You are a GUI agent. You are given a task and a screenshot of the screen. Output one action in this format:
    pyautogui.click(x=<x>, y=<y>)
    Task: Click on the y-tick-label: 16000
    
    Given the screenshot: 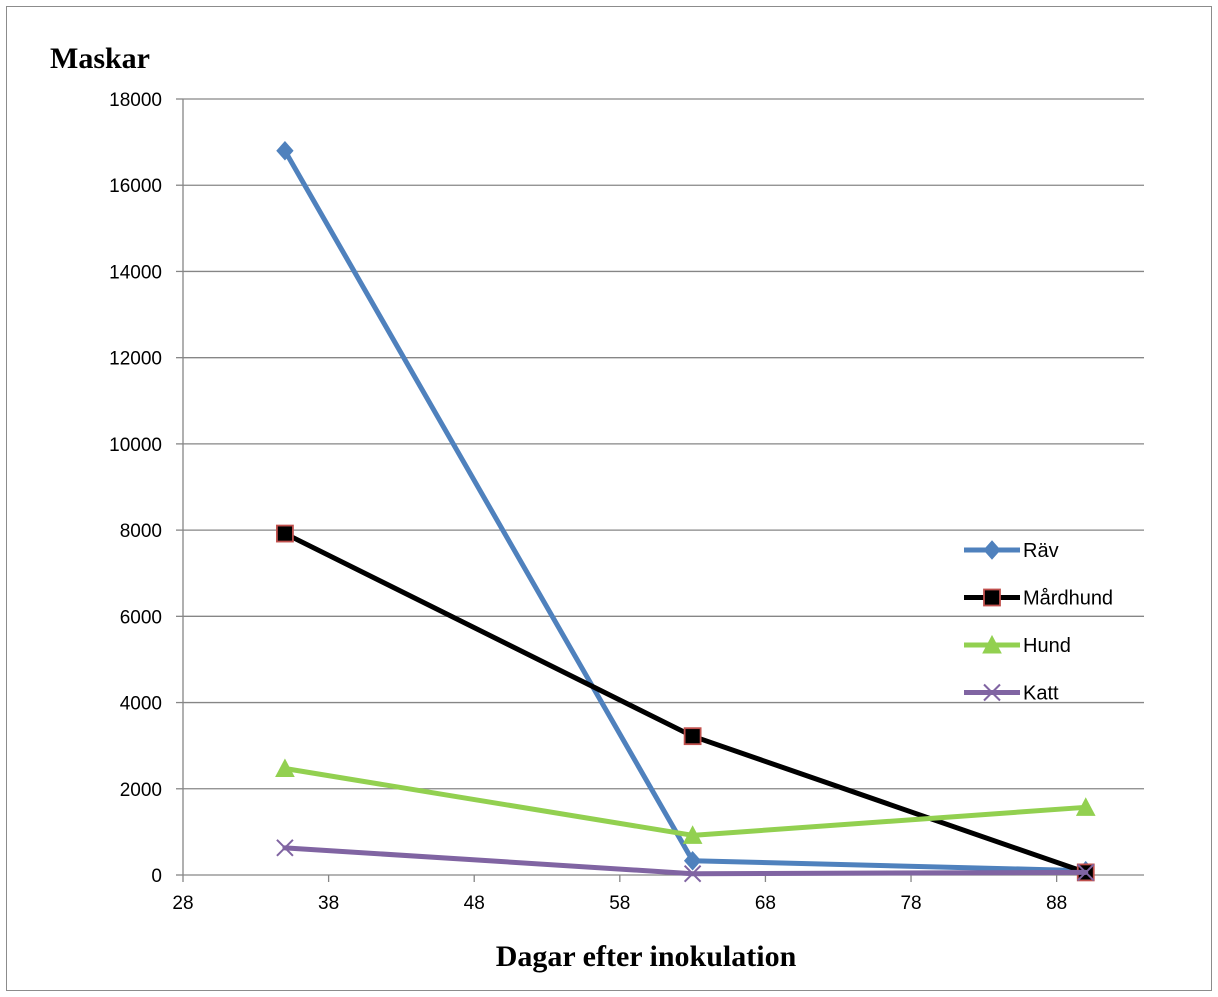 What is the action you would take?
    pyautogui.click(x=135, y=186)
    